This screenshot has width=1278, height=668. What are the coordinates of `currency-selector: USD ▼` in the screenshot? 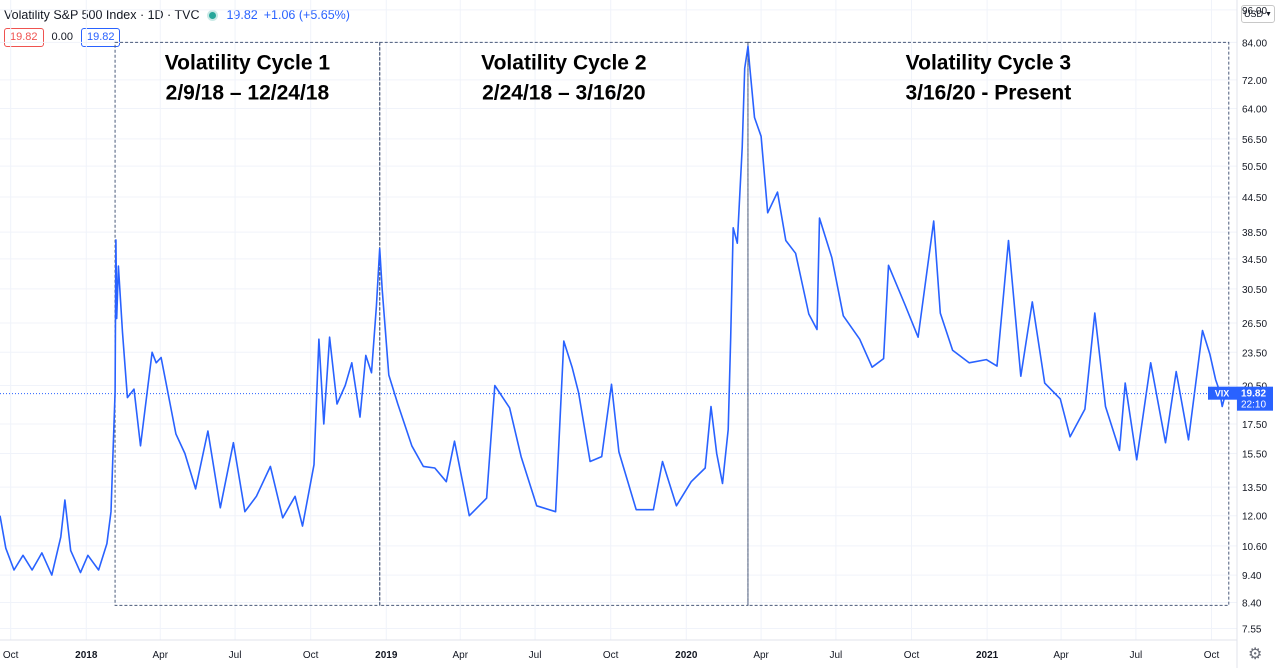 It's located at (1258, 14).